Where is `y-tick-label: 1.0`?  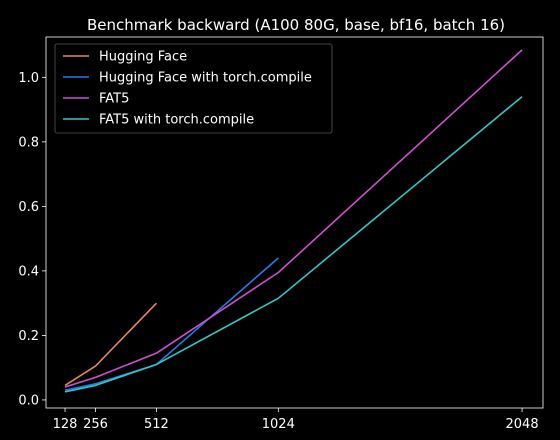 y-tick-label: 1.0 is located at coordinates (28, 78).